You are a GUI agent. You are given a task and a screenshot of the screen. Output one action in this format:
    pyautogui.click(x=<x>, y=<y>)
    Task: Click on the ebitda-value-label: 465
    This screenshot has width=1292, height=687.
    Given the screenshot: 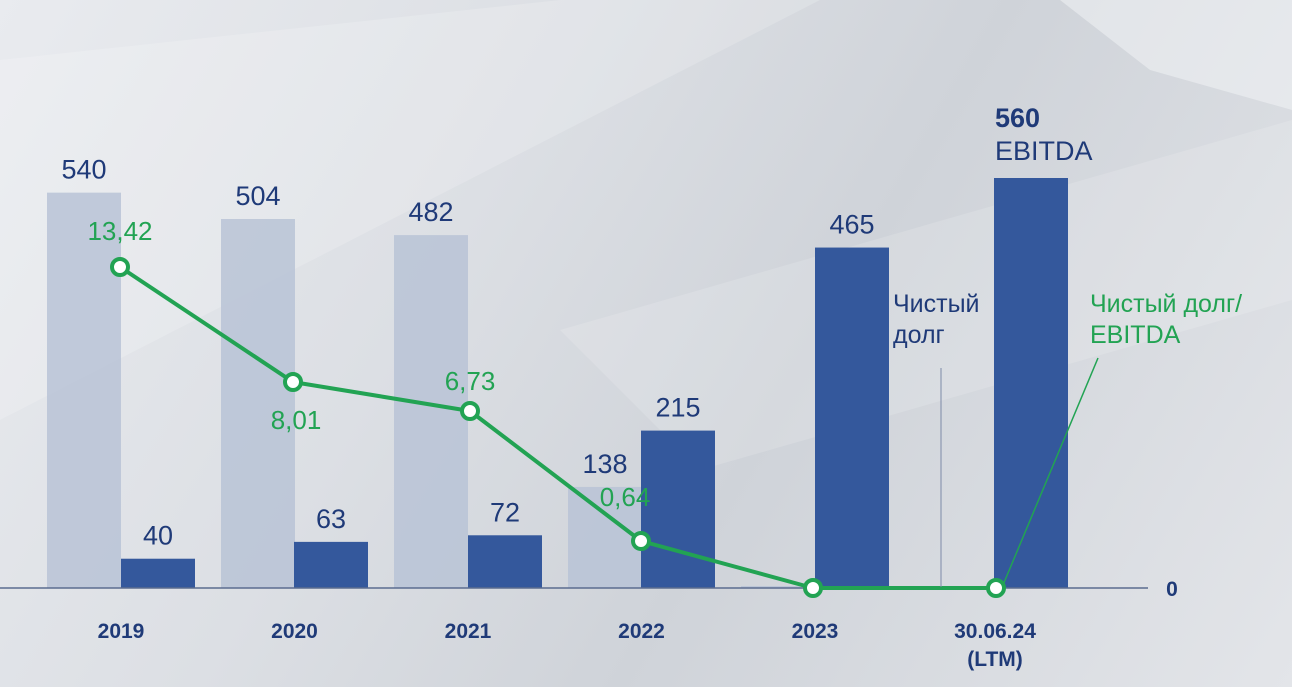 What is the action you would take?
    pyautogui.click(x=851, y=225)
    